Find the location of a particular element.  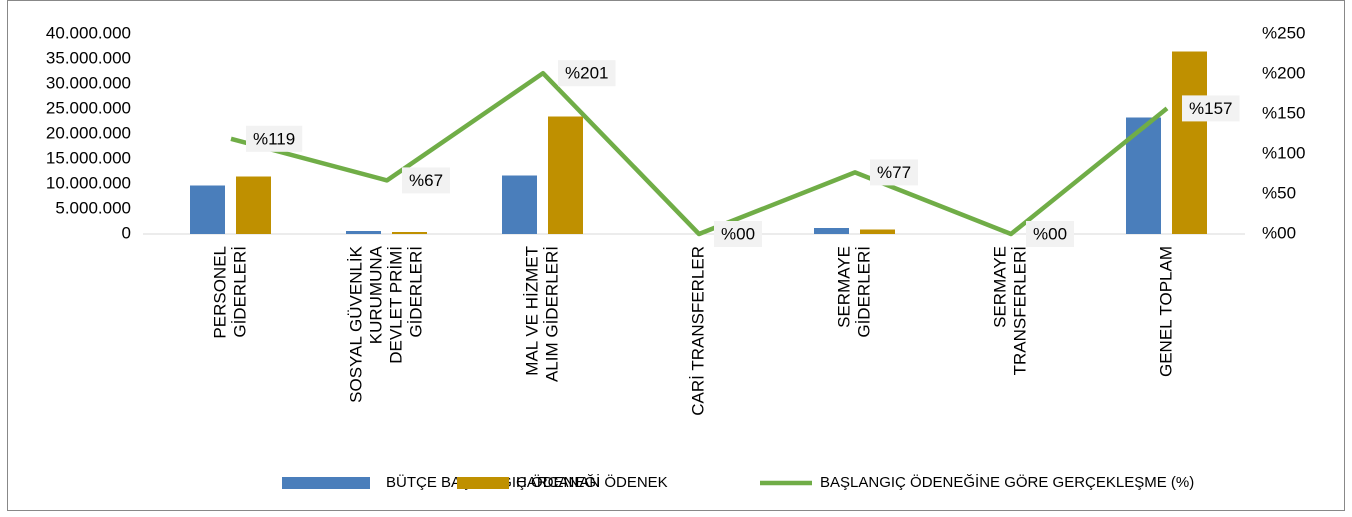

x-tick-label: TRANSFERLERİ is located at coordinates (1019, 310).